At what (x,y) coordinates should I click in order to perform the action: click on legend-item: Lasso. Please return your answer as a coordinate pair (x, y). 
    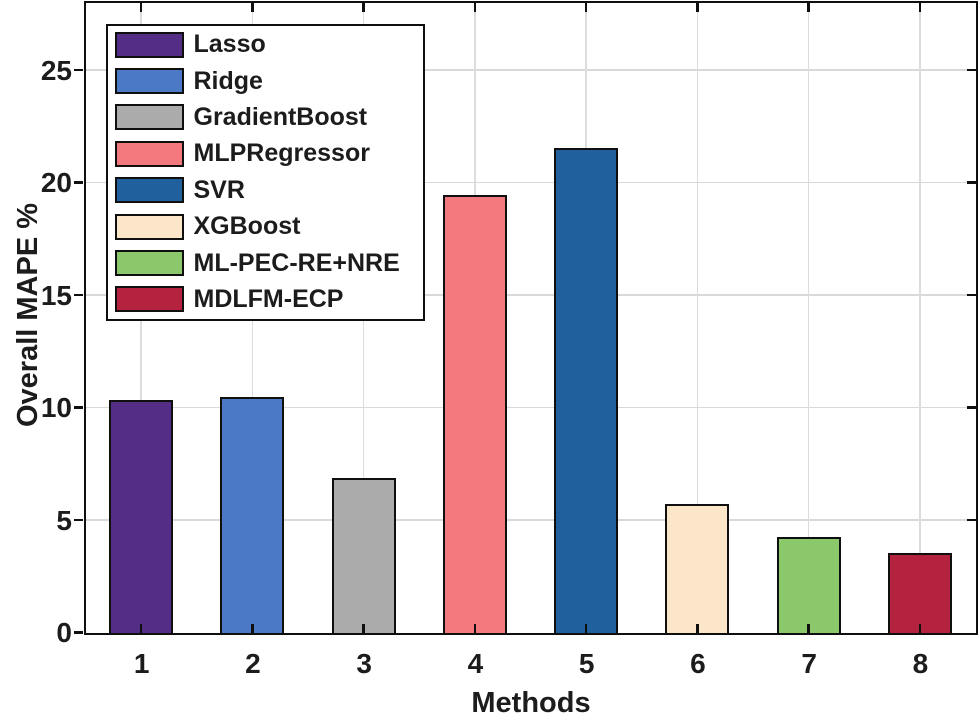
    Looking at the image, I should click on (265, 45).